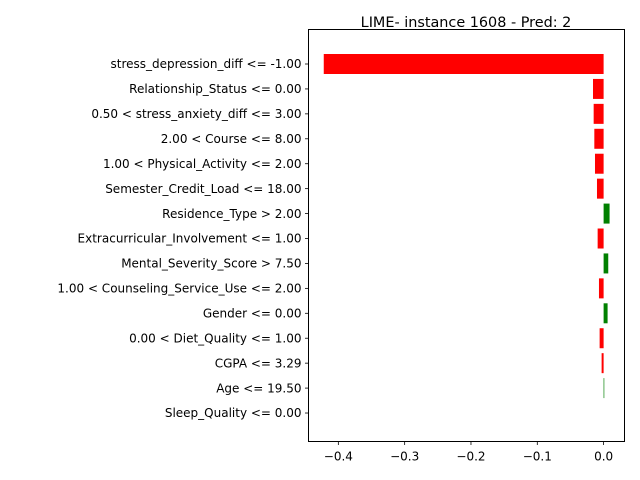 The image size is (640, 480). I want to click on y-tick-label-6: Residence_Type > 2.00, so click(231, 214).